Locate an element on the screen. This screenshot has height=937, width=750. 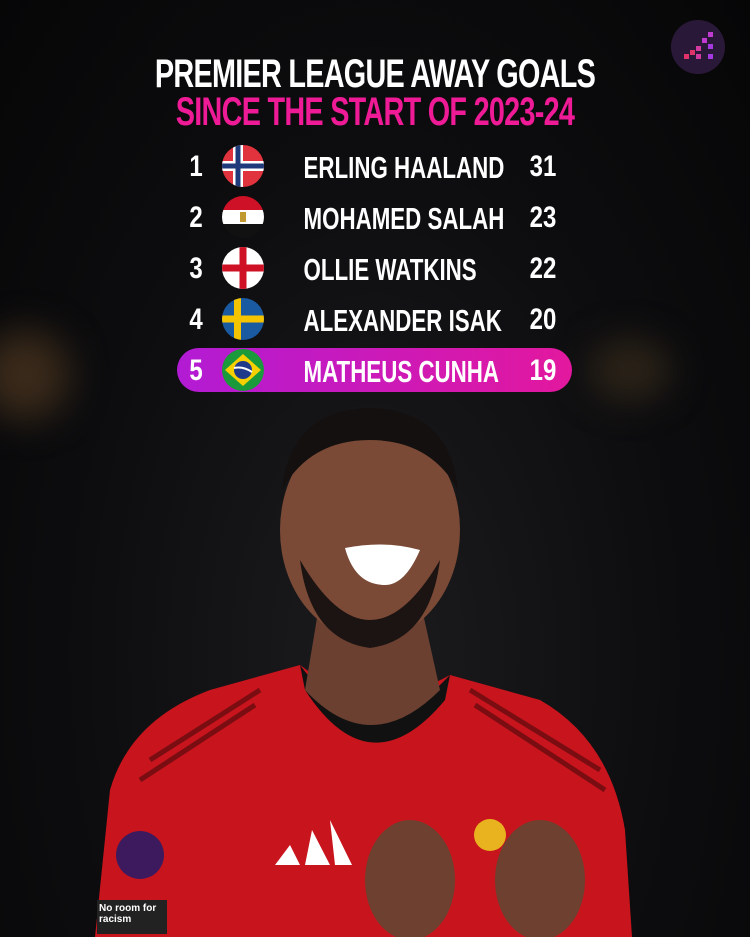
goals-value: 23 is located at coordinates (543, 217).